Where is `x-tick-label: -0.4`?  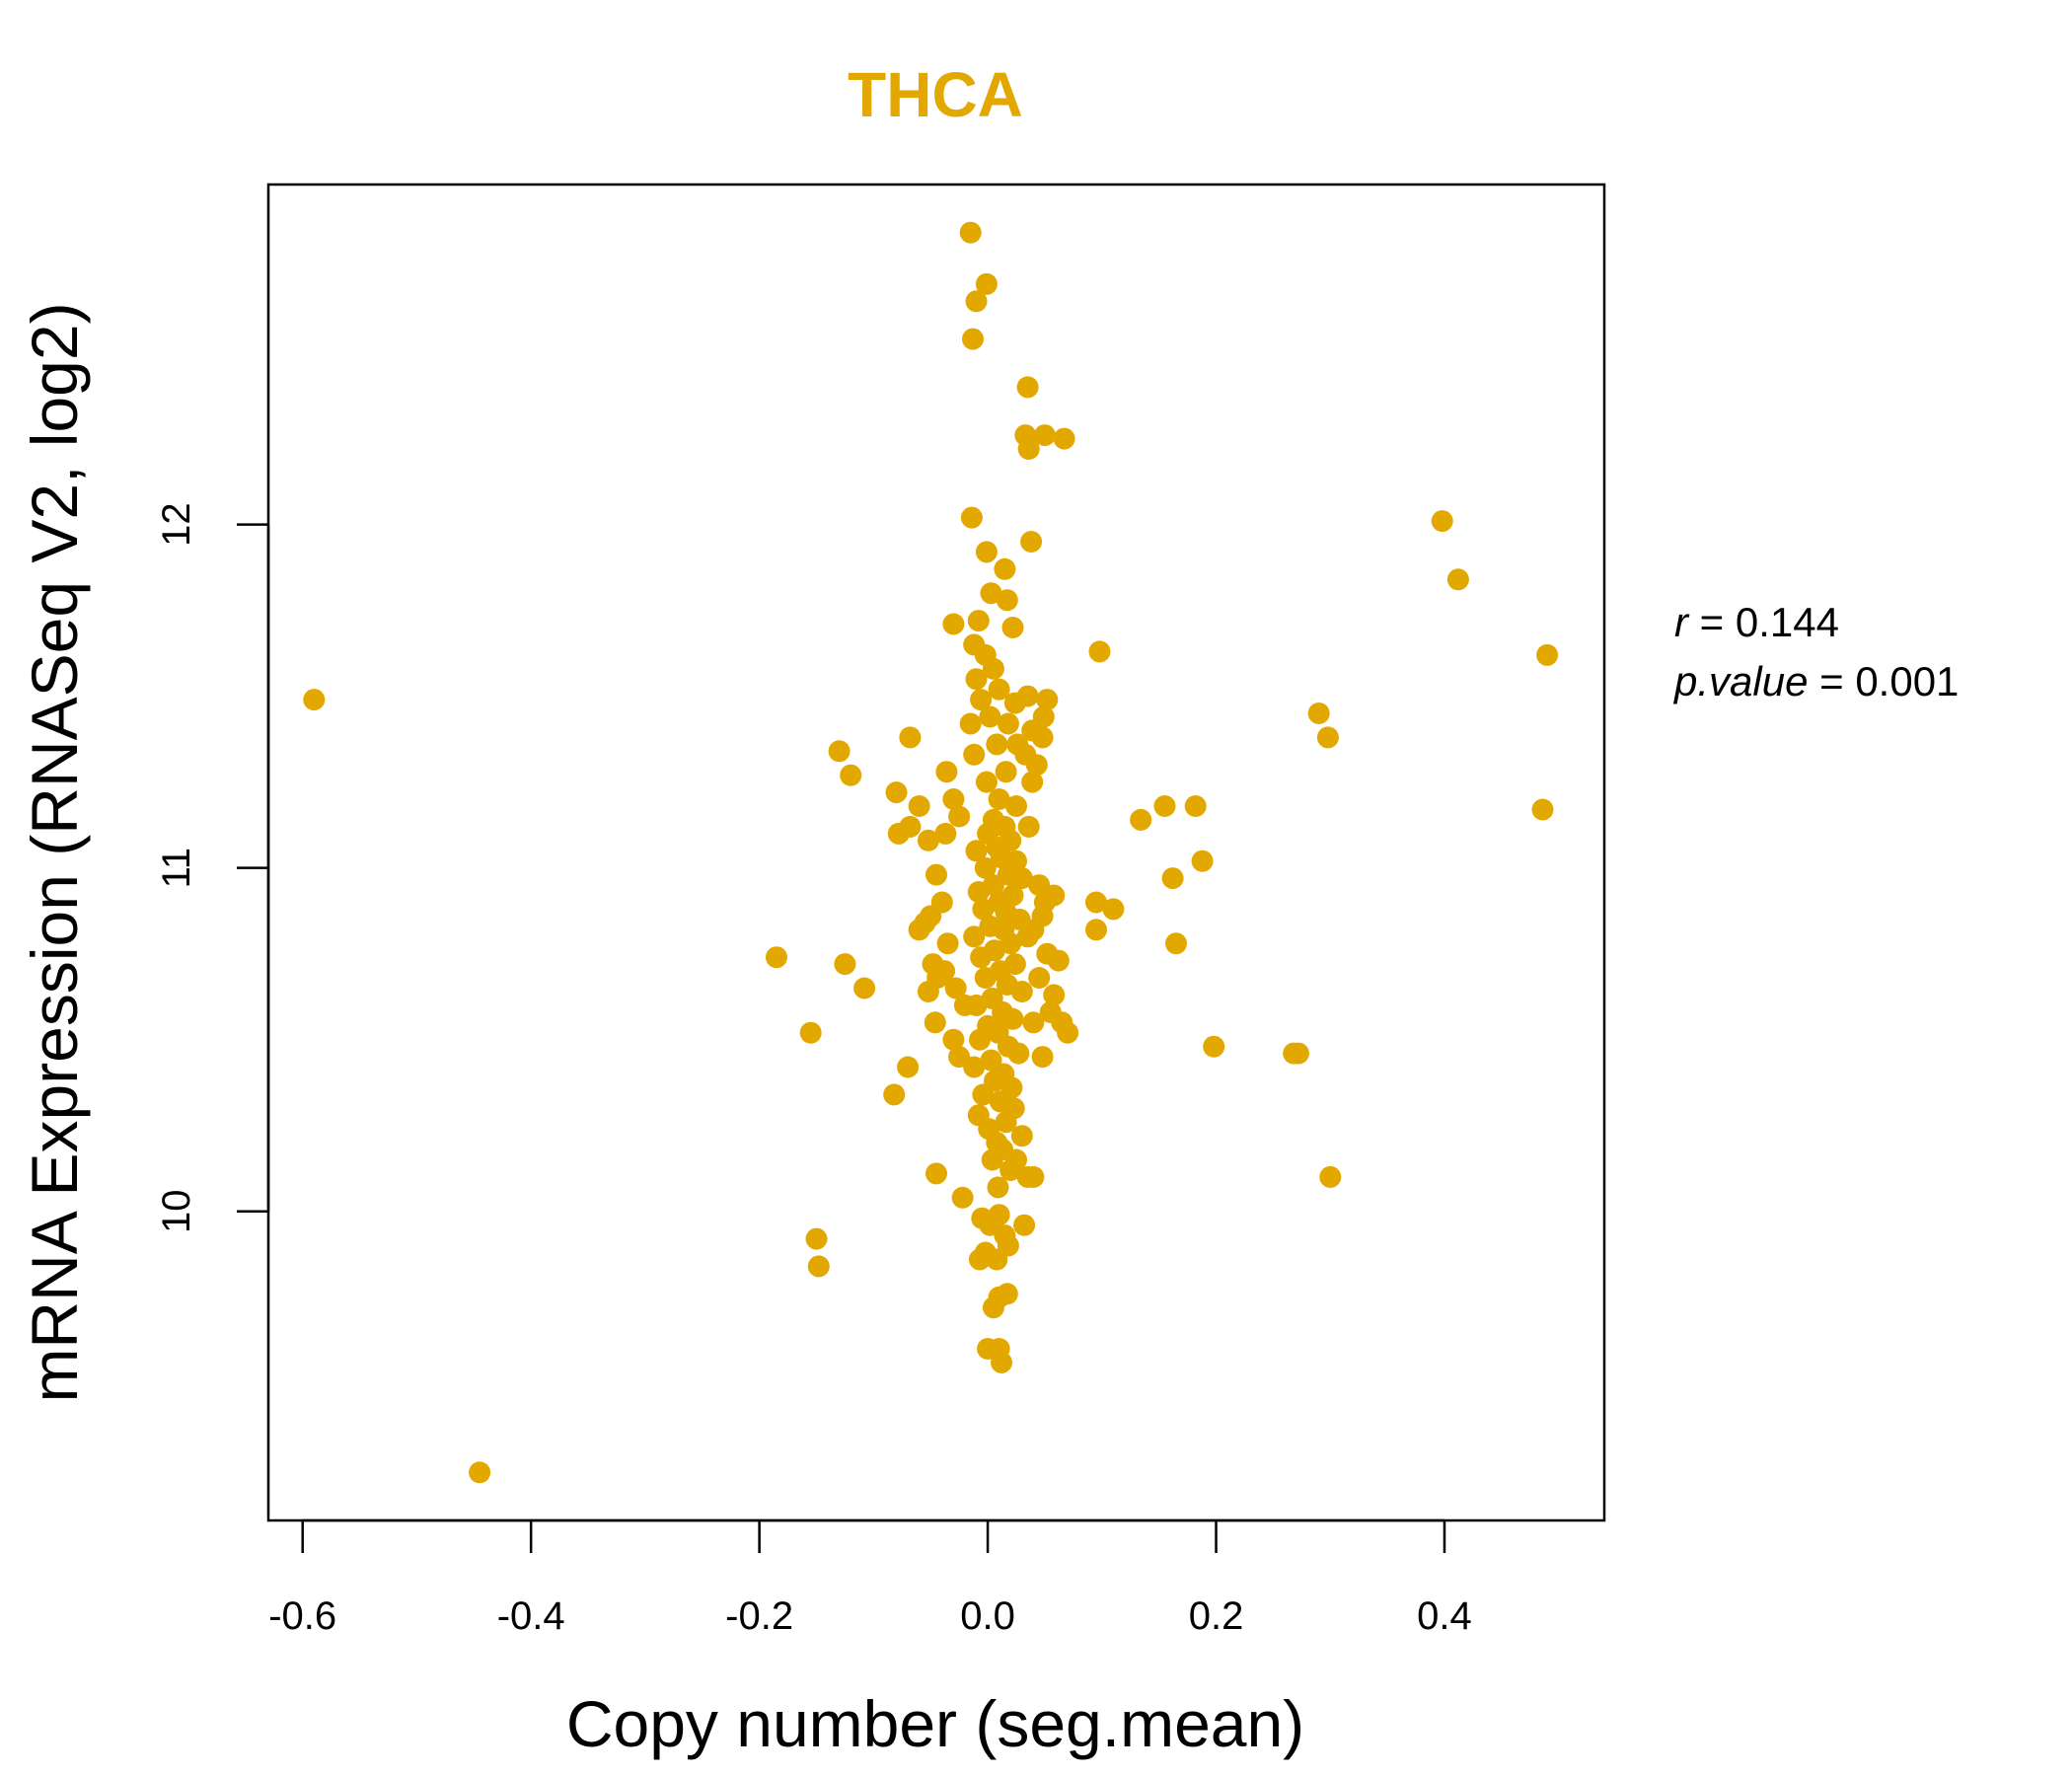 x-tick-label: -0.4 is located at coordinates (531, 1616).